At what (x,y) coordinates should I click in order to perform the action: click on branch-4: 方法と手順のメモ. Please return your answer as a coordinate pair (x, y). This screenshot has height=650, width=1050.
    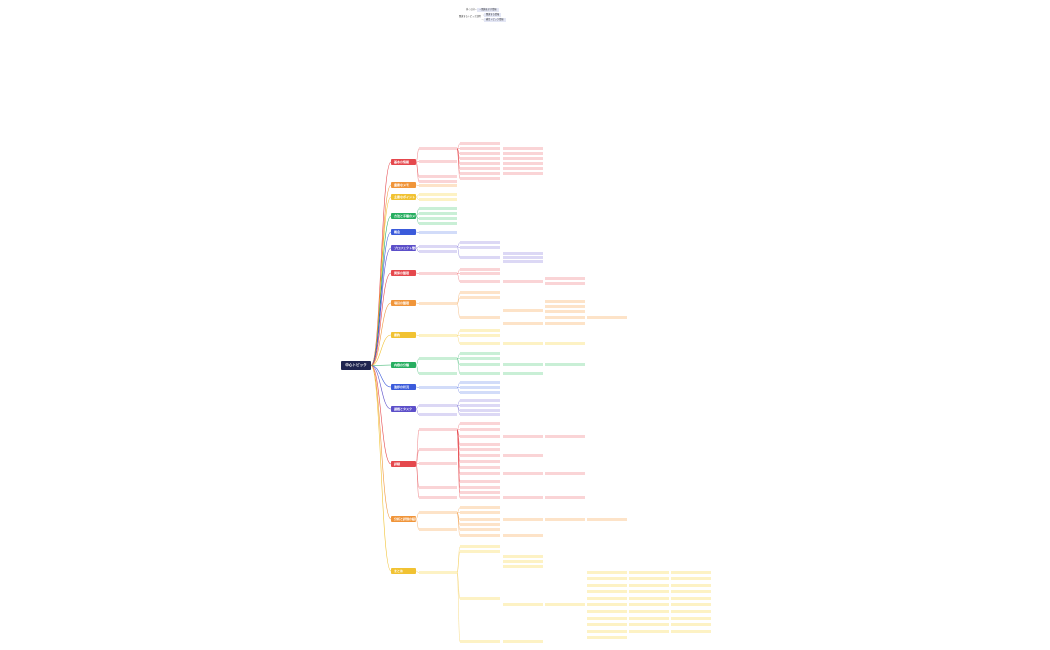
    Looking at the image, I should click on (403, 216).